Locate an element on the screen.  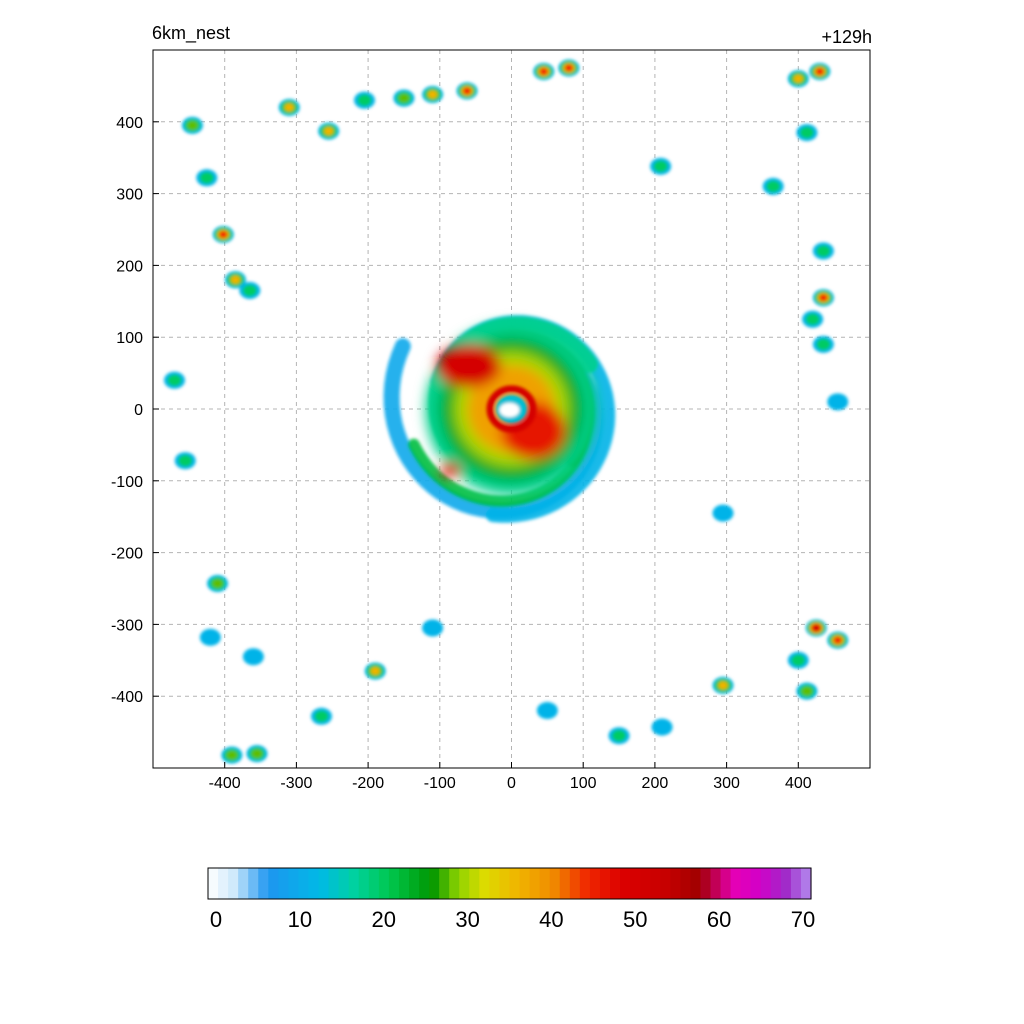
x-tick-label: -200 is located at coordinates (368, 783).